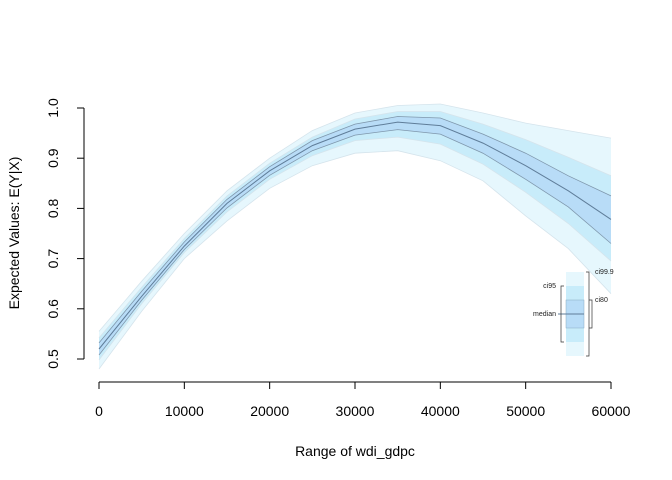 The image size is (672, 480). I want to click on legend: ci95 median ci99.9 ci80, so click(573, 313).